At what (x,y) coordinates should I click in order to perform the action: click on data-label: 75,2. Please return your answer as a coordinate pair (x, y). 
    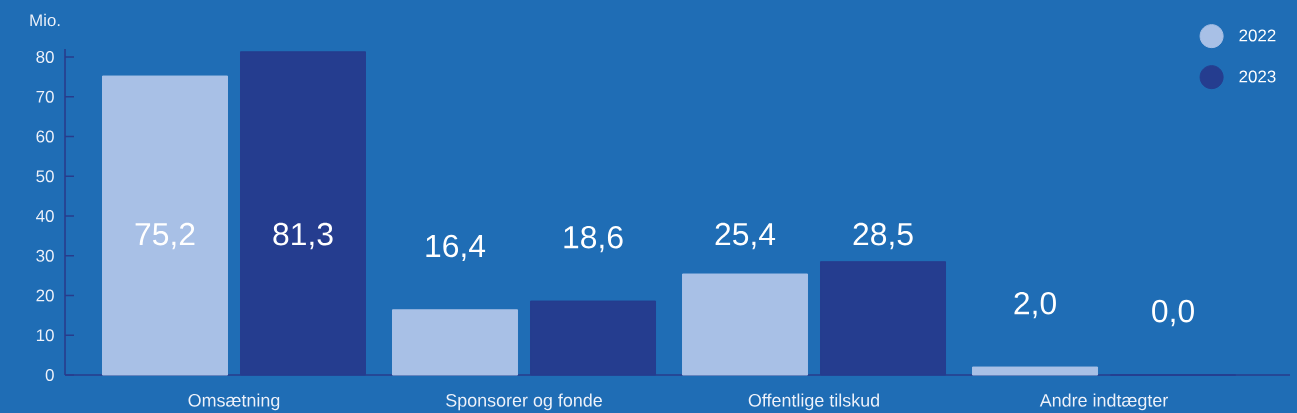
    Looking at the image, I should click on (165, 236).